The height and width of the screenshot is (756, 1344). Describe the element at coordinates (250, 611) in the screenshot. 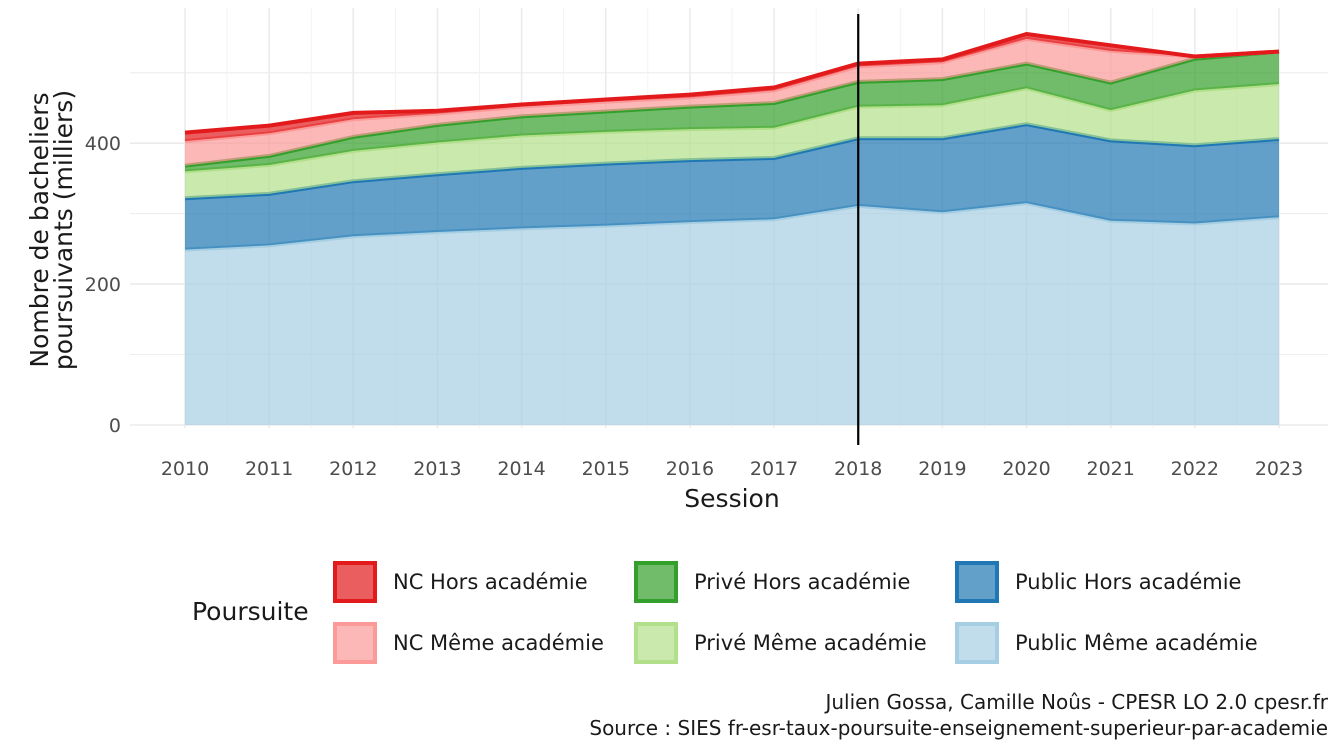

I see `legend-title: Poursuite` at that location.